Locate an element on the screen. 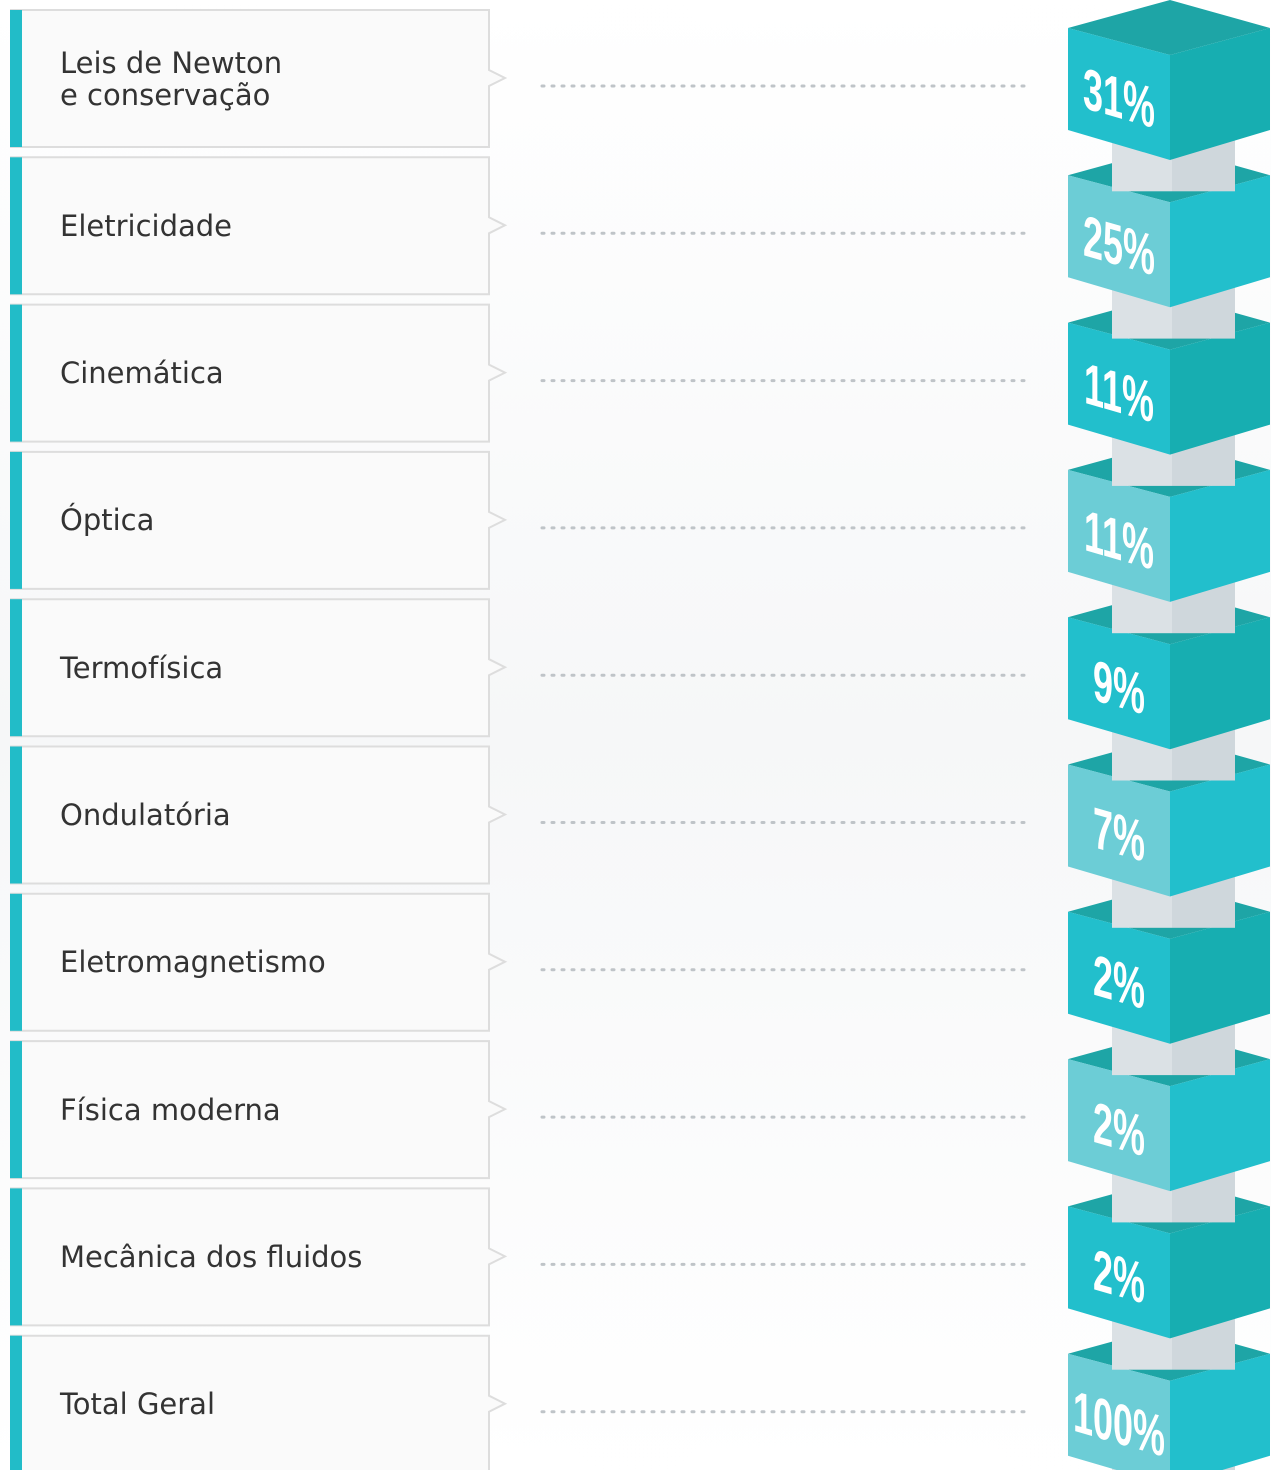 The width and height of the screenshot is (1271, 1473). cube-sides: 9% is located at coordinates (1169, 683).